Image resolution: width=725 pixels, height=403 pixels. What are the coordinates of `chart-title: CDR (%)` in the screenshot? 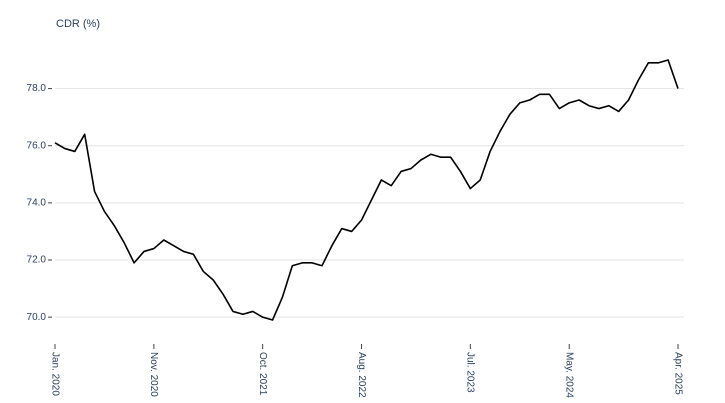 It's located at (78, 24).